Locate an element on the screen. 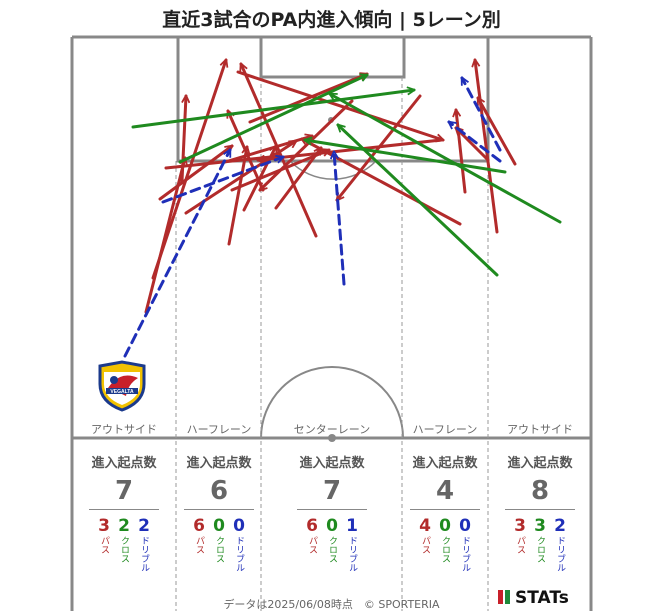 This screenshot has width=663, height=612. lane-stats-center: 進入起点数 7 6 パス 0 クロス 1 ドリブル is located at coordinates (332, 512).